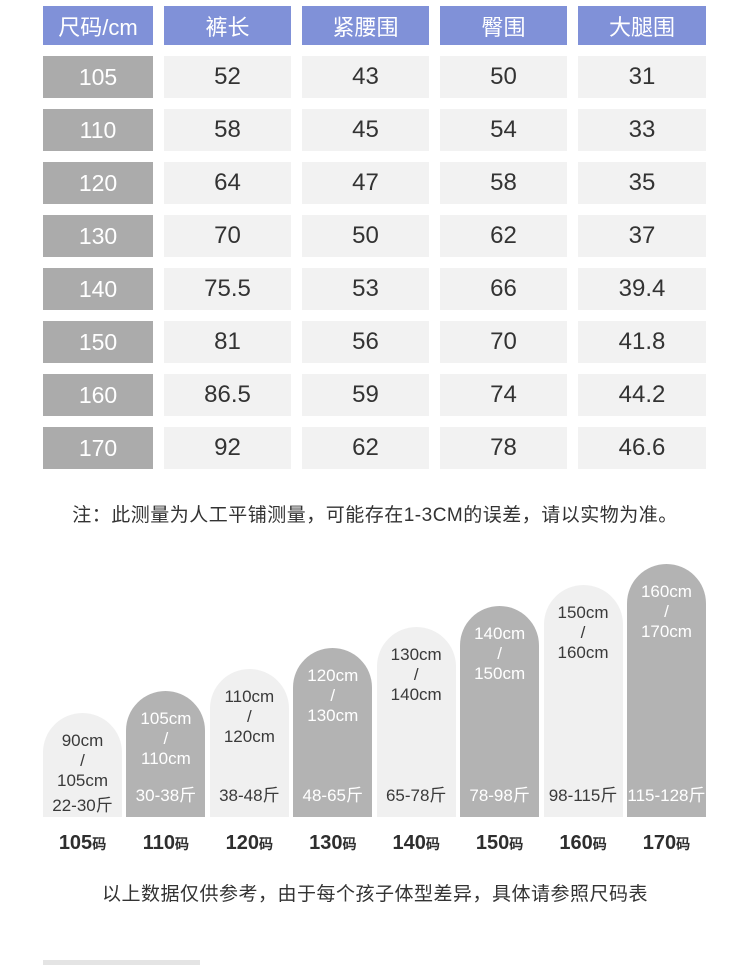 The image size is (750, 965). Describe the element at coordinates (416, 722) in the screenshot. I see `size-range-bar: 130cm/140cm 65-78斤` at that location.